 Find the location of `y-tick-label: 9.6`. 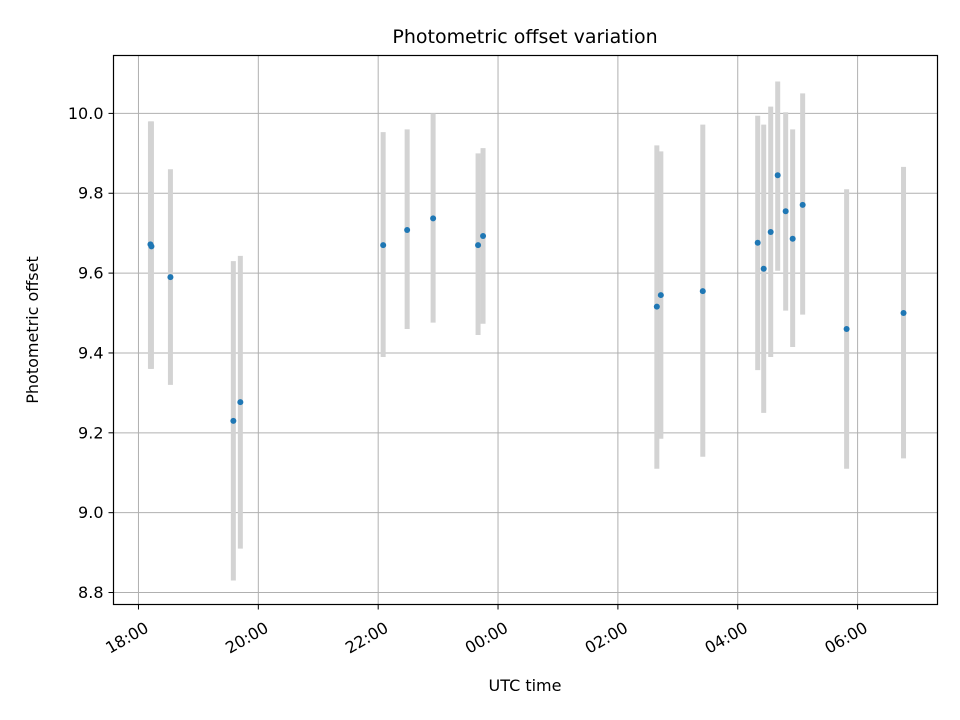

y-tick-label: 9.6 is located at coordinates (90, 273).